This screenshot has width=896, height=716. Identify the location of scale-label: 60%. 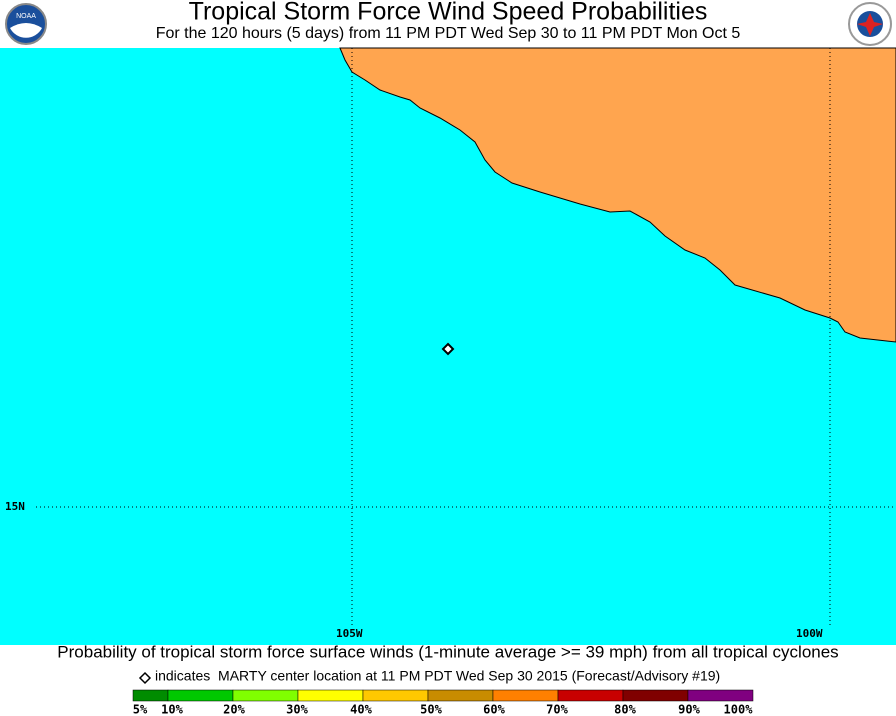
(494, 709).